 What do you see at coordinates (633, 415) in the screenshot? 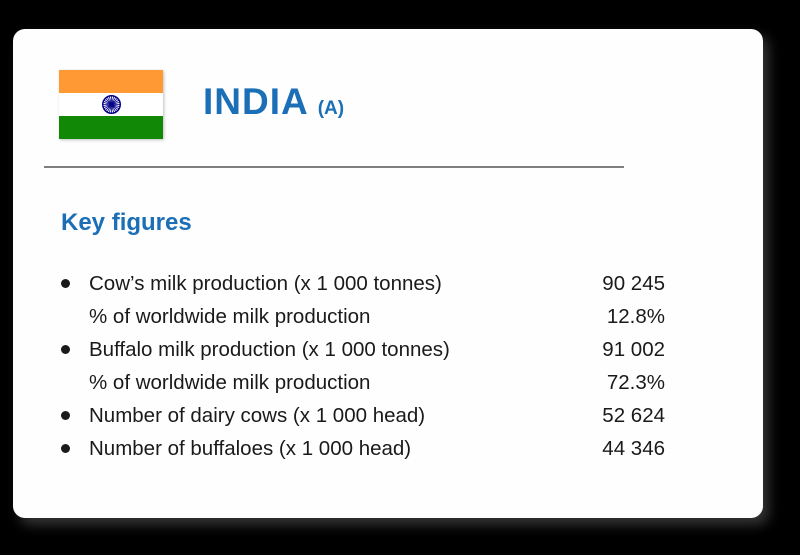
I see `figure-value: 52 624` at bounding box center [633, 415].